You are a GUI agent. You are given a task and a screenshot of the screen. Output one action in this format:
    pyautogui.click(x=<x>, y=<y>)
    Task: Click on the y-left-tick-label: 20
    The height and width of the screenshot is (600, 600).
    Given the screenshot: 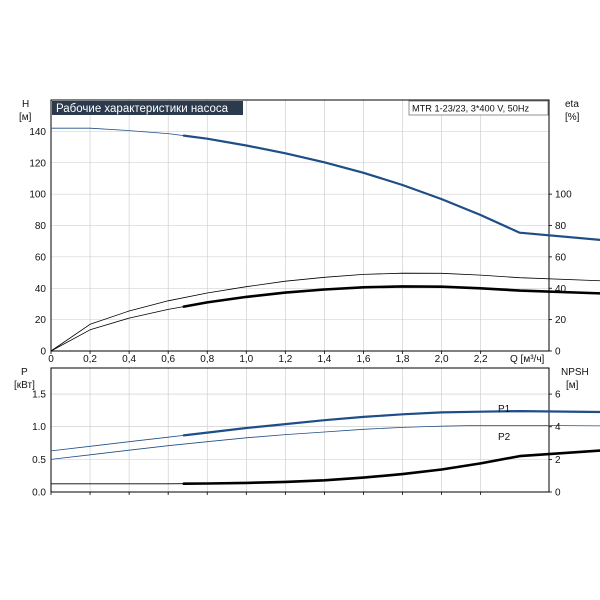 What is the action you would take?
    pyautogui.click(x=41, y=320)
    